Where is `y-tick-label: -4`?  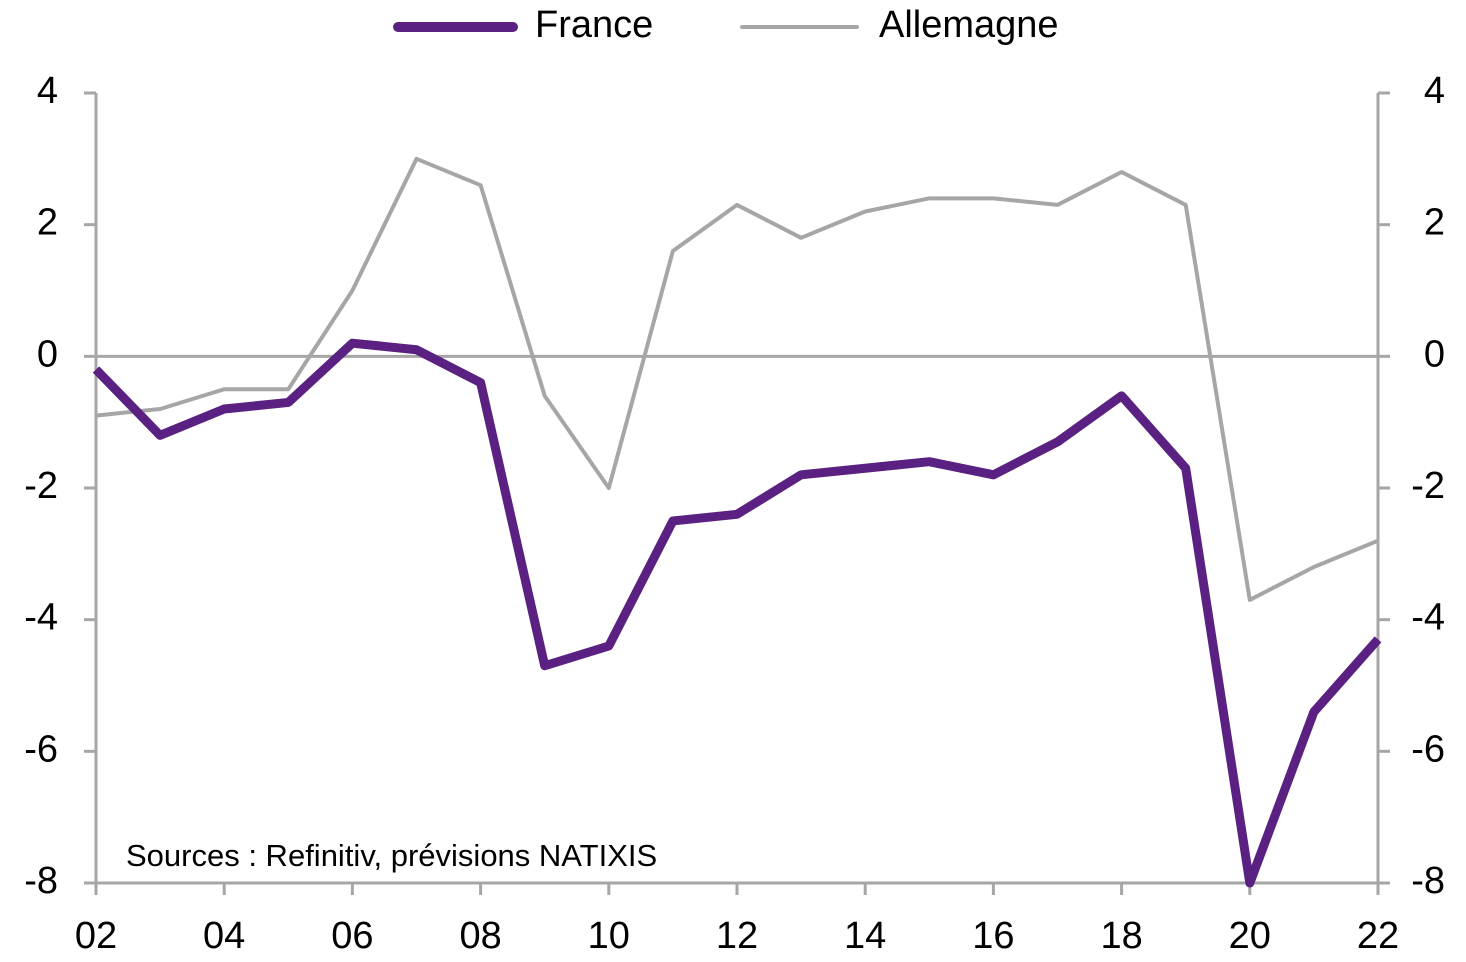
y-tick-label: -4 is located at coordinates (41, 618).